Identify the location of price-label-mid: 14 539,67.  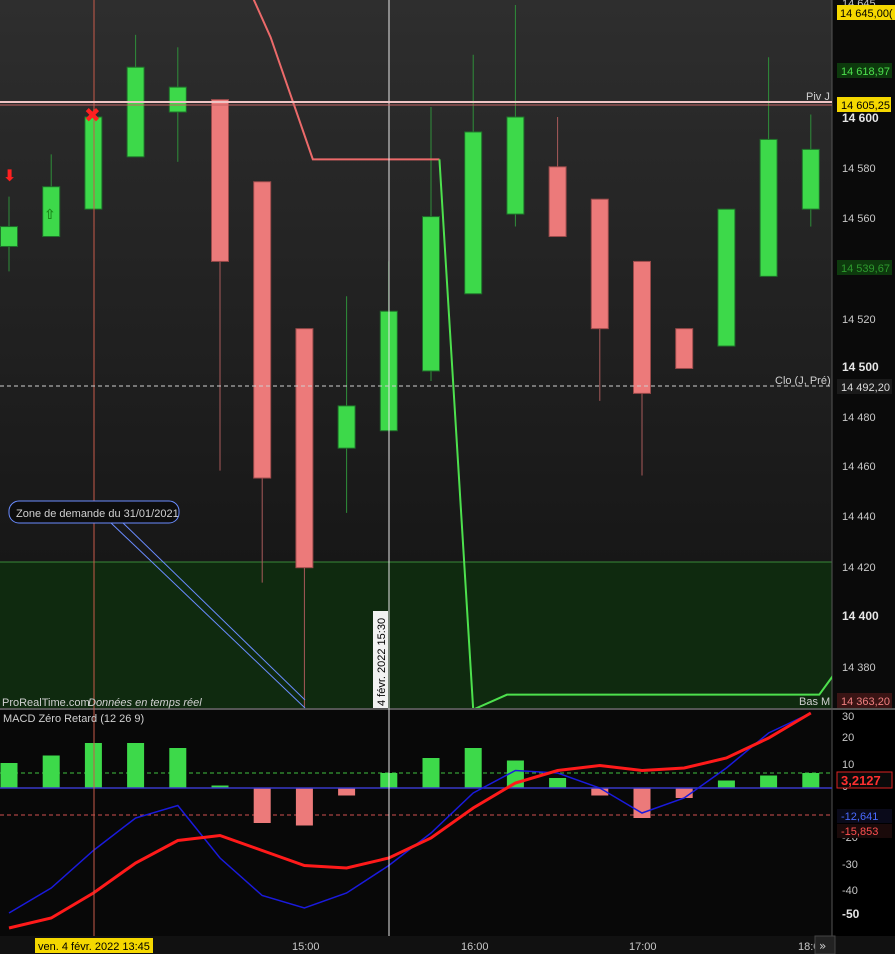
(865, 269).